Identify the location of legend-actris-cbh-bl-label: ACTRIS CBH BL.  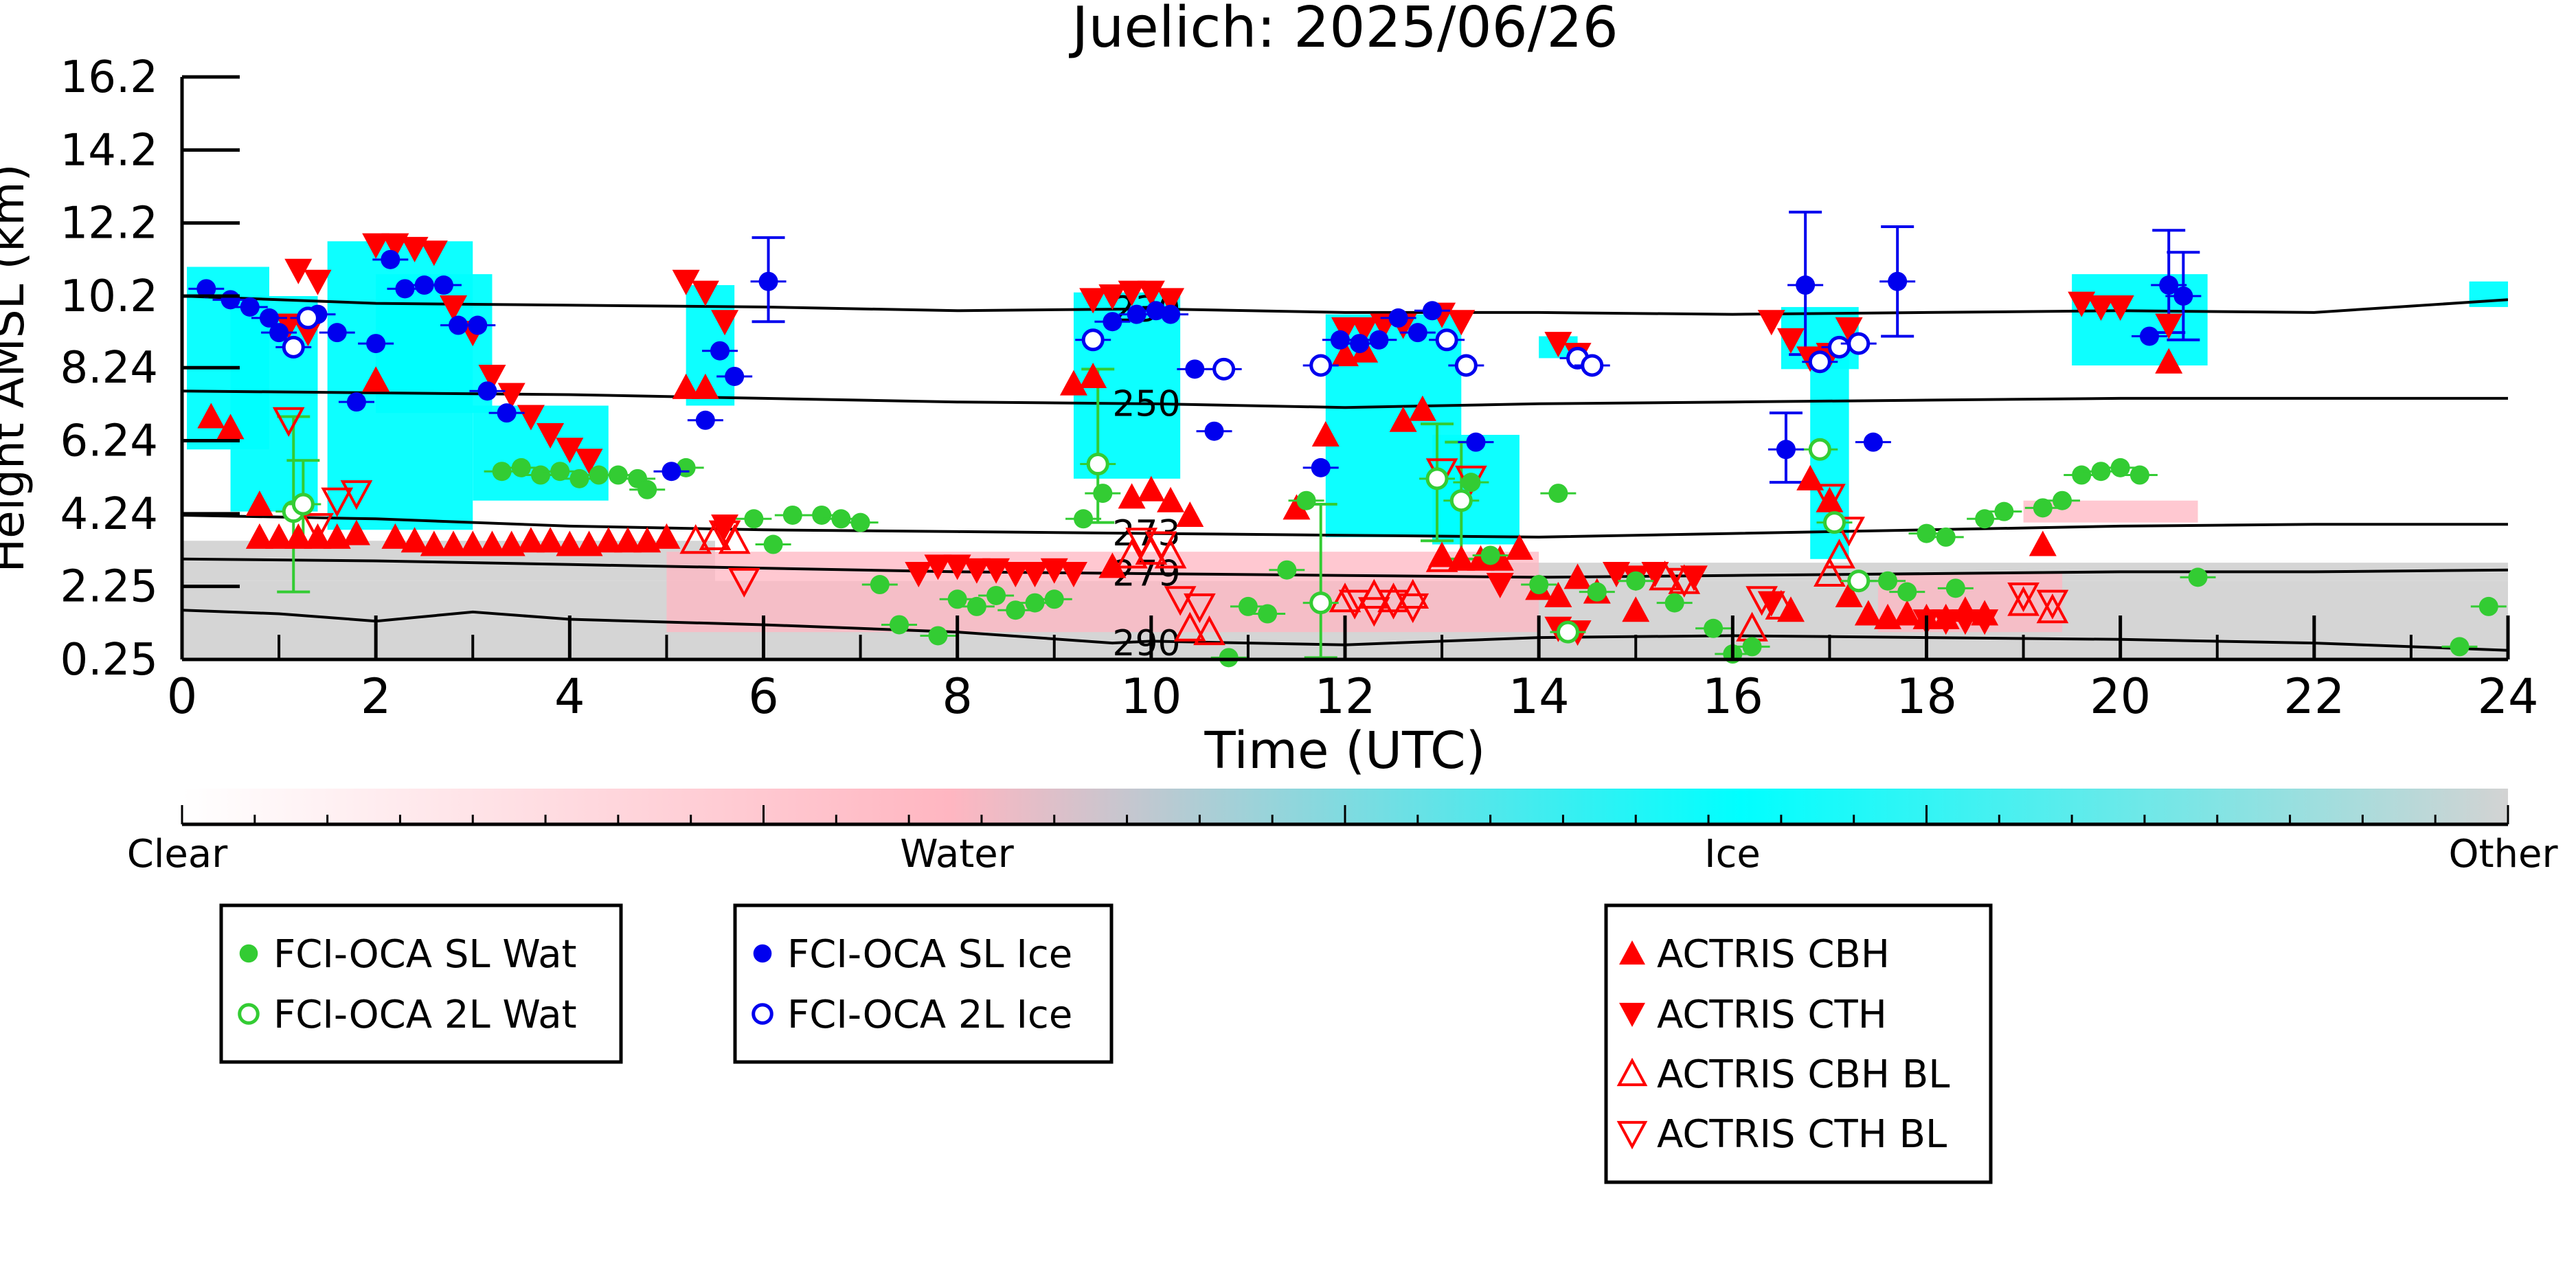
(1803, 1074).